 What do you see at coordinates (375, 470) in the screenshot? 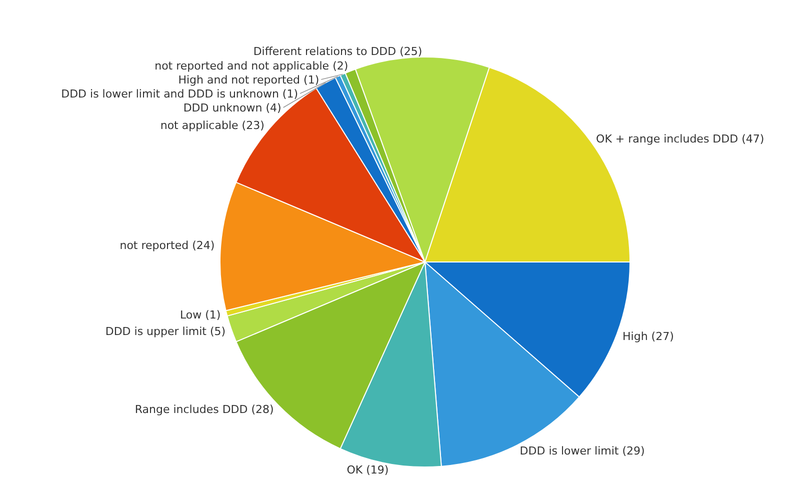
I see `data-label: (19)` at bounding box center [375, 470].